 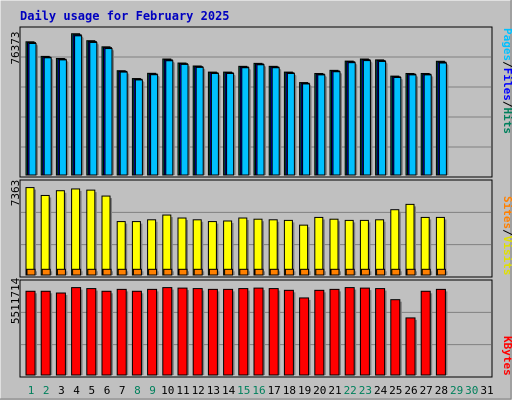 What do you see at coordinates (441, 390) in the screenshot?
I see `day-label: 28` at bounding box center [441, 390].